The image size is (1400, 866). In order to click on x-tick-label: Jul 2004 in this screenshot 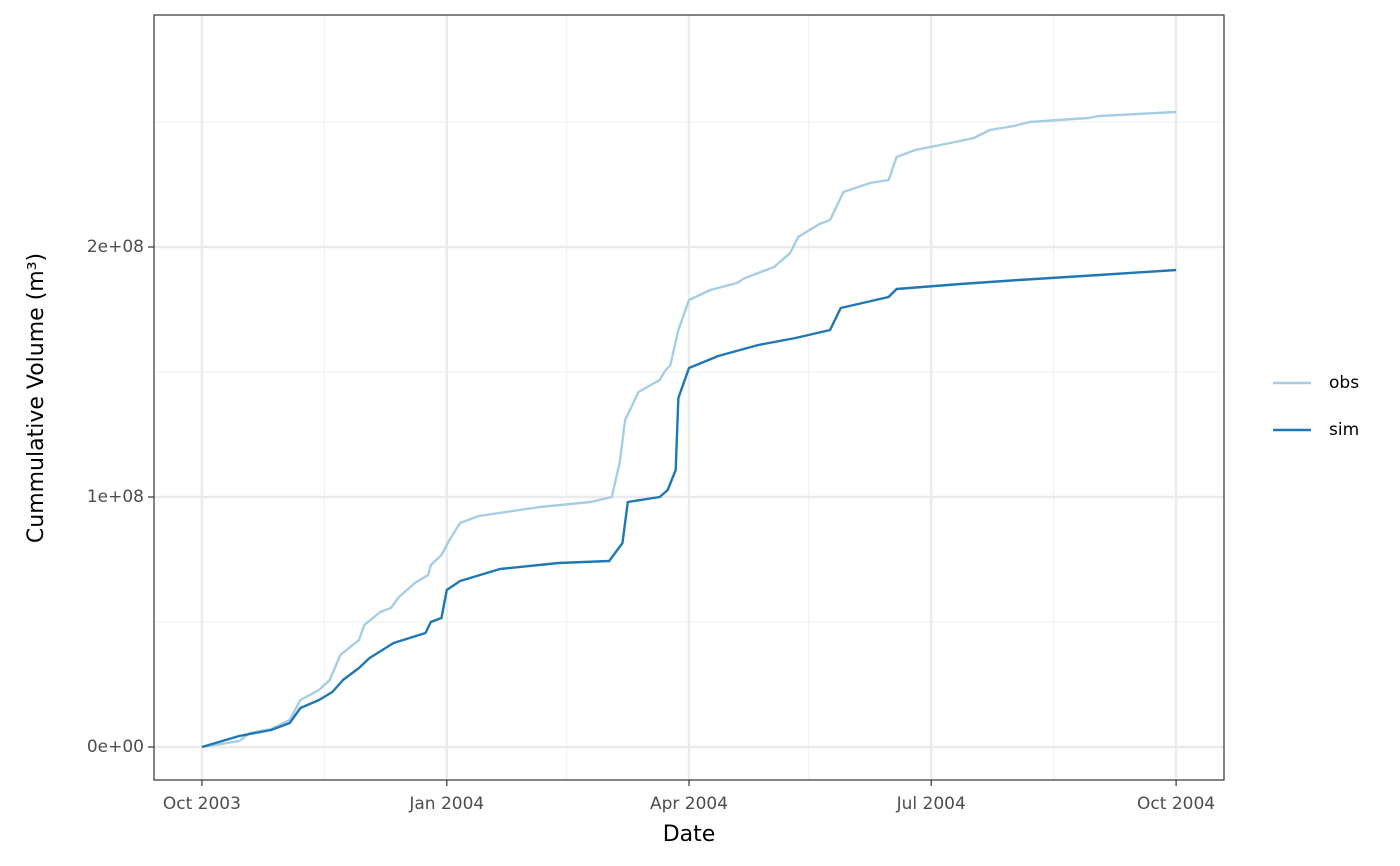, I will do `click(931, 804)`.